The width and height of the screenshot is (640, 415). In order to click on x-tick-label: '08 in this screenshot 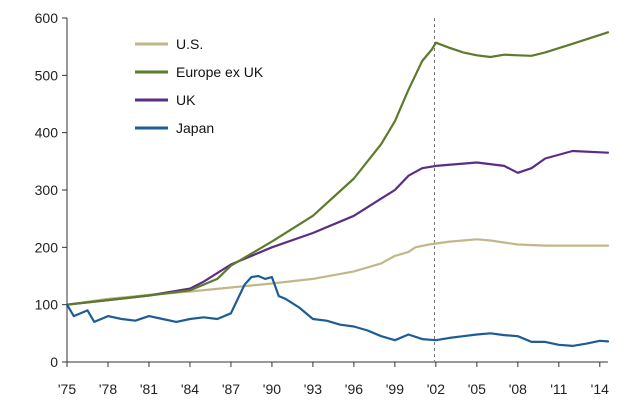, I will do `click(518, 389)`.